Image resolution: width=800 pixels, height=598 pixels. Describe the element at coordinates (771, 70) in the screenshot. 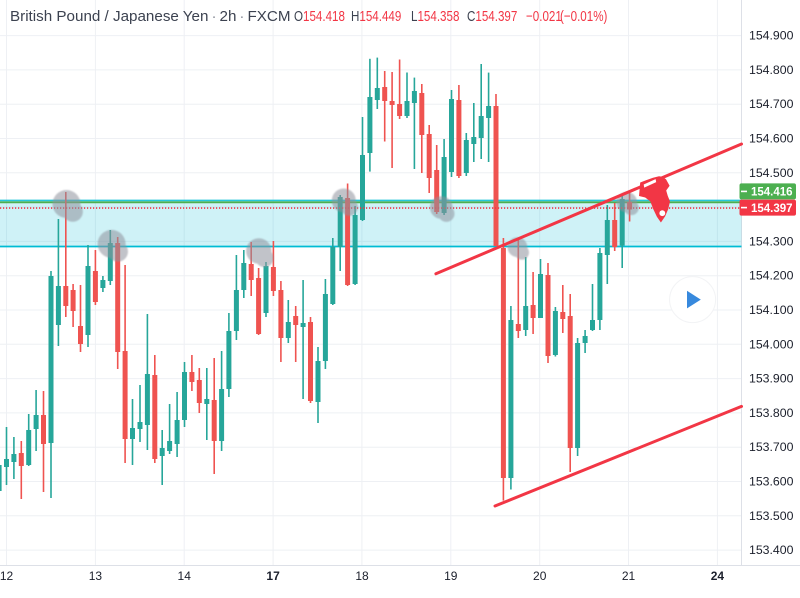

I see `svg-text: 154.800` at that location.